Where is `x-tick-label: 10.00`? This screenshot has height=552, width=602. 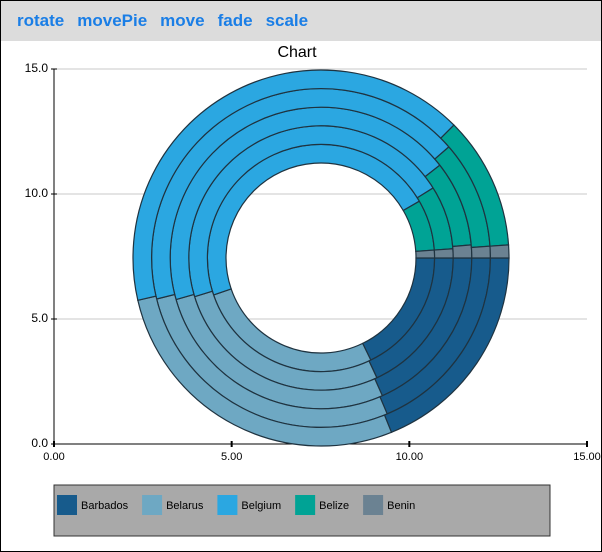
x-tick-label: 10.00 is located at coordinates (410, 457).